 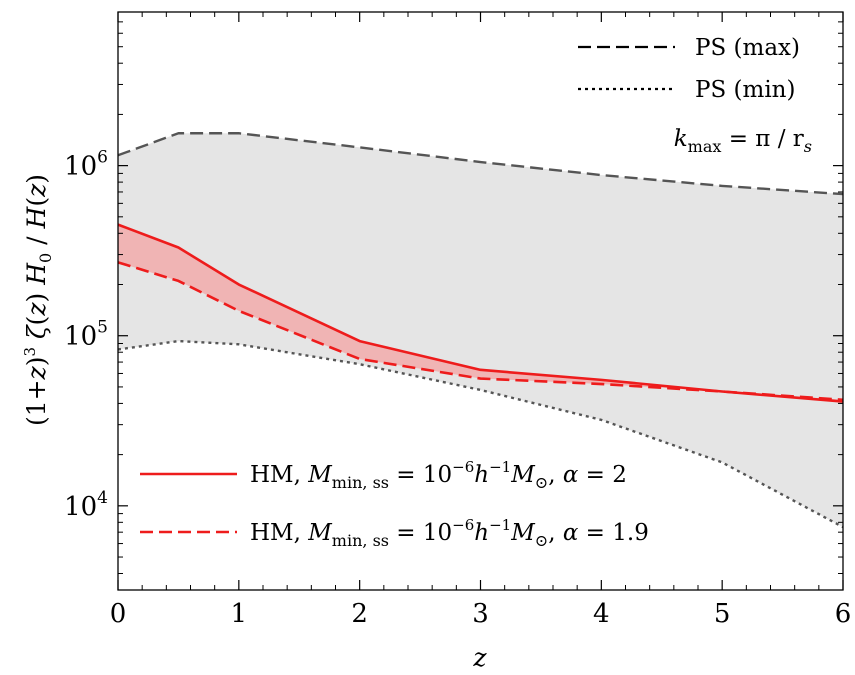 What do you see at coordinates (743, 141) in the screenshot?
I see `kmax-annotation: kmax = π / rs` at bounding box center [743, 141].